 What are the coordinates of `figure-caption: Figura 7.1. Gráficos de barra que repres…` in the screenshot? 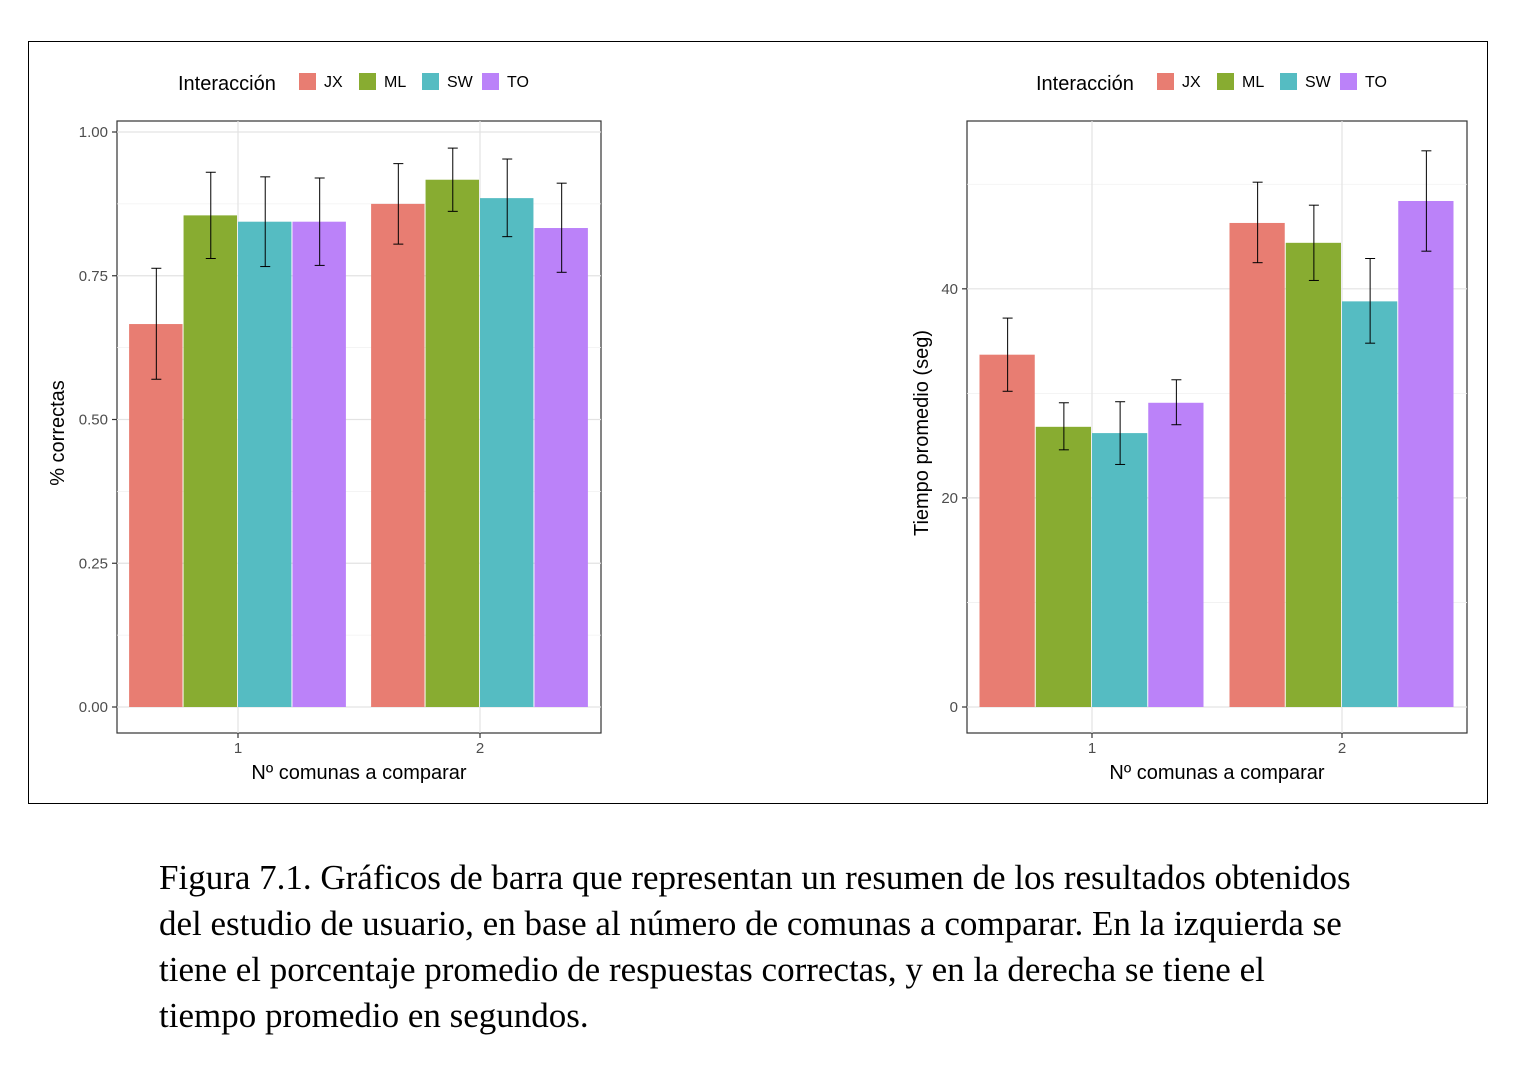 It's located at (755, 946).